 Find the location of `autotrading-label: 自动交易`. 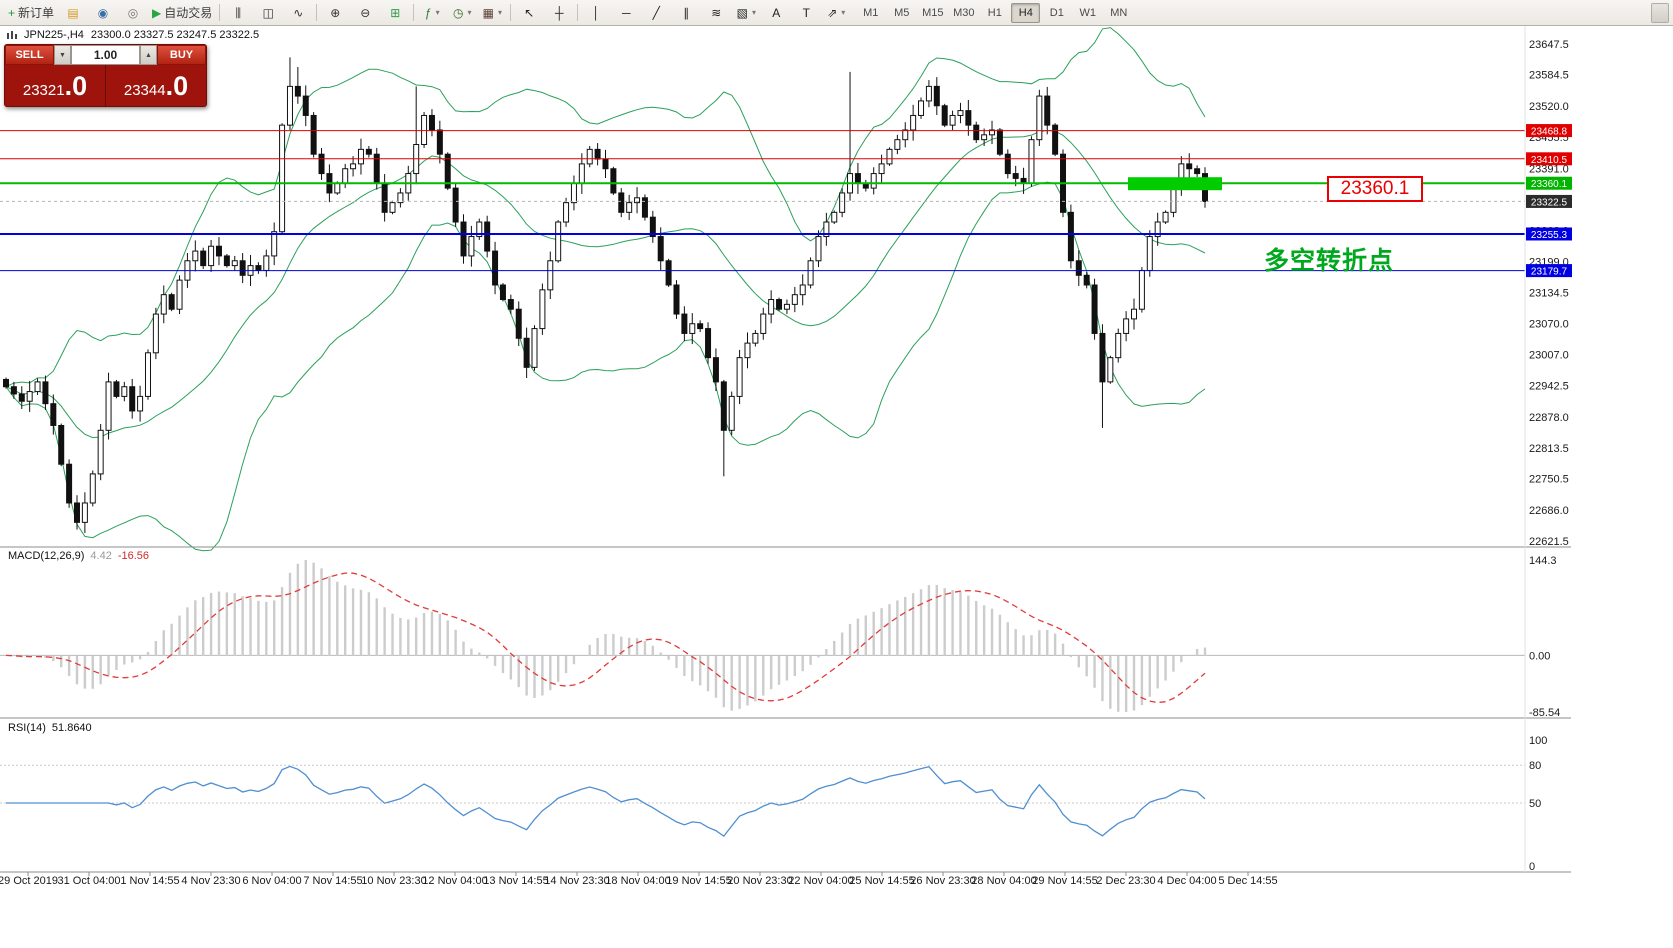

autotrading-label: 自动交易 is located at coordinates (188, 13).